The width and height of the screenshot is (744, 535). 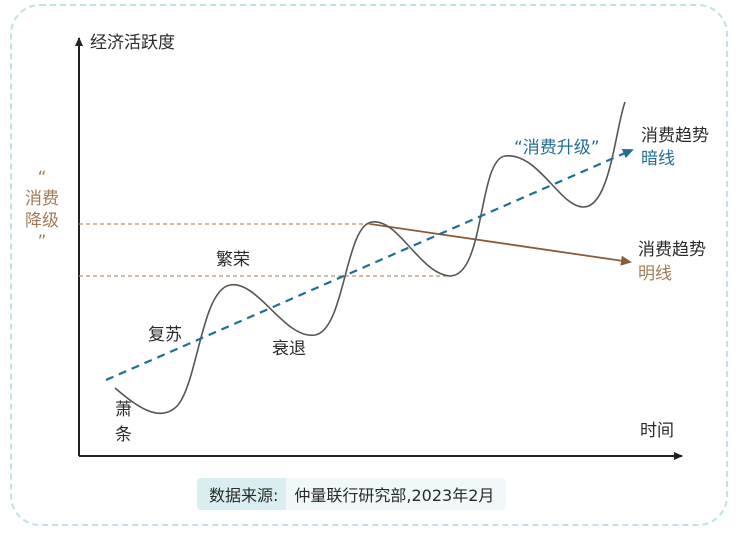 I want to click on dark-trend-subtitle: 暗线, so click(x=658, y=159).